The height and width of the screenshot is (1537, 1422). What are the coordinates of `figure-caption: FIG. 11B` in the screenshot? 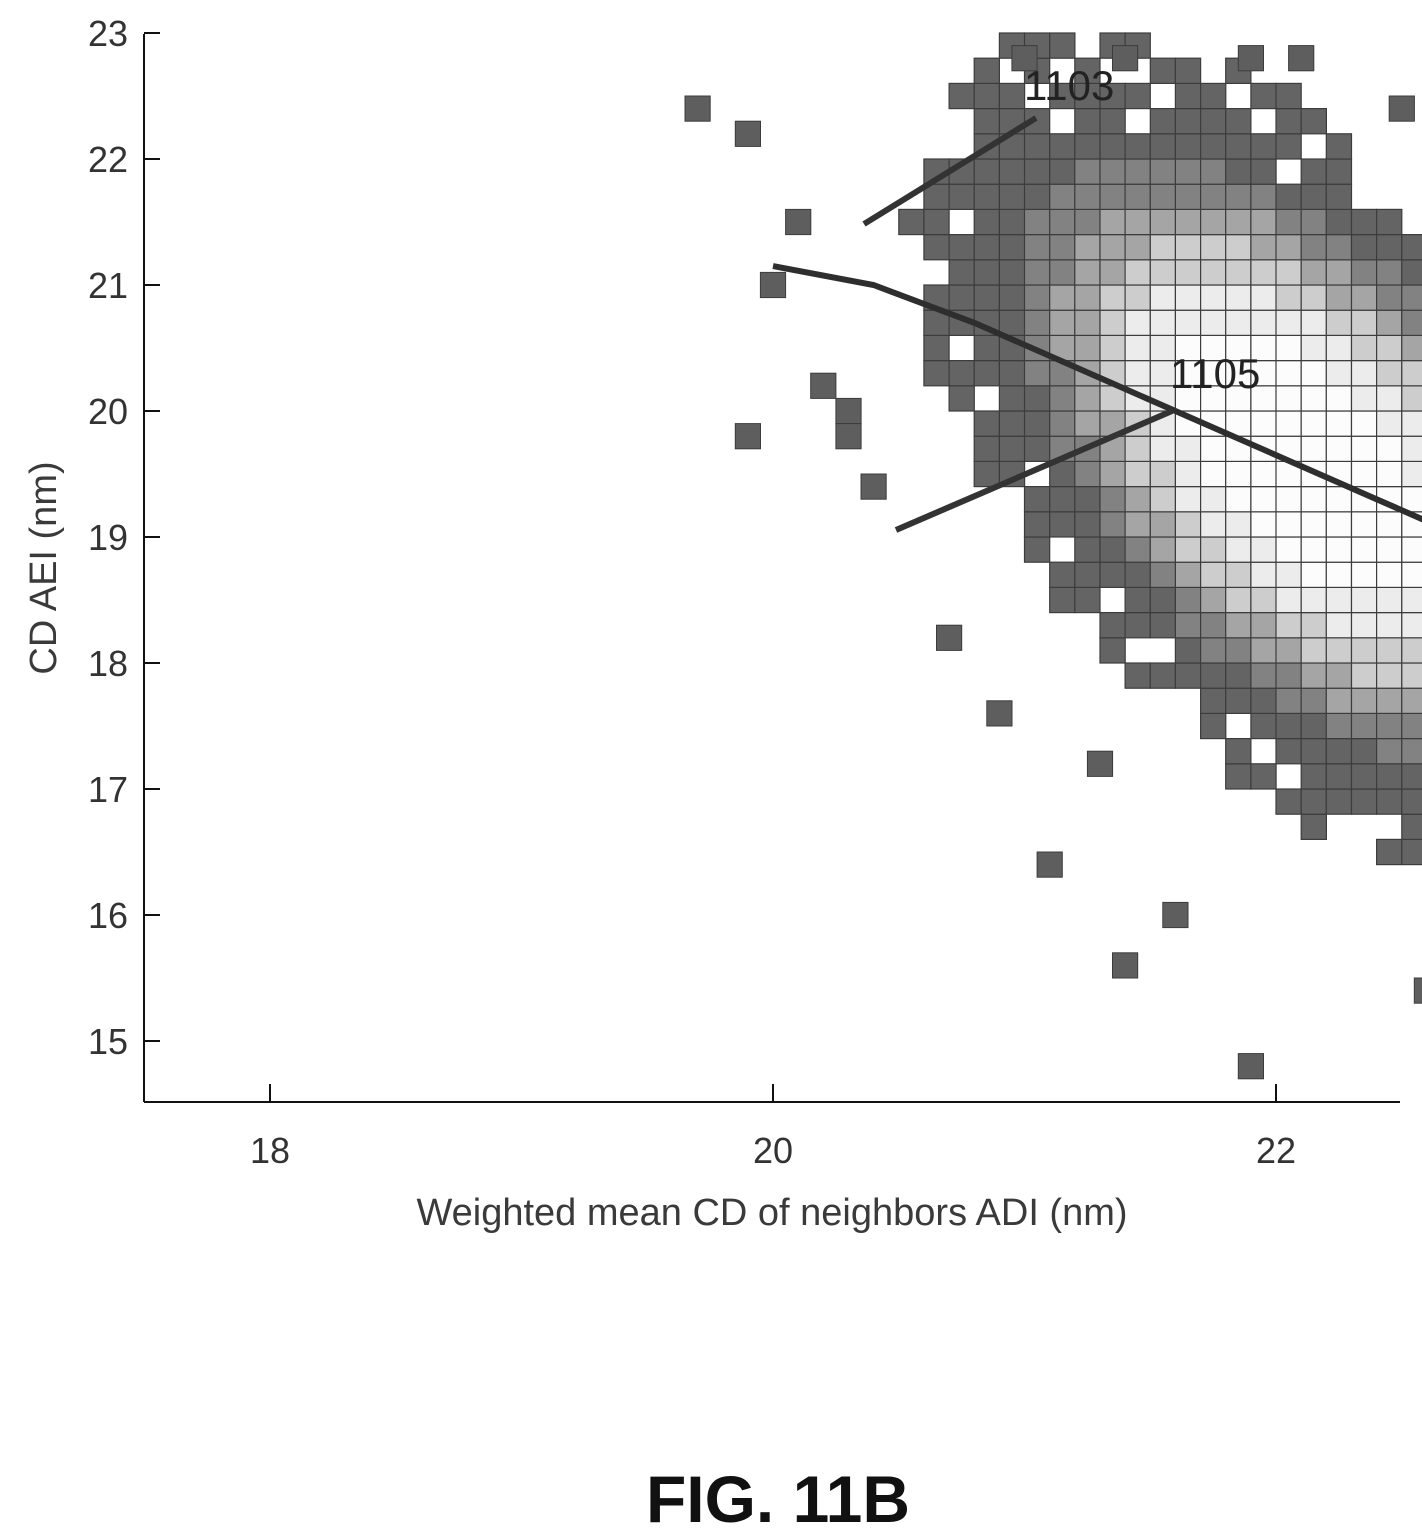 It's located at (778, 1499).